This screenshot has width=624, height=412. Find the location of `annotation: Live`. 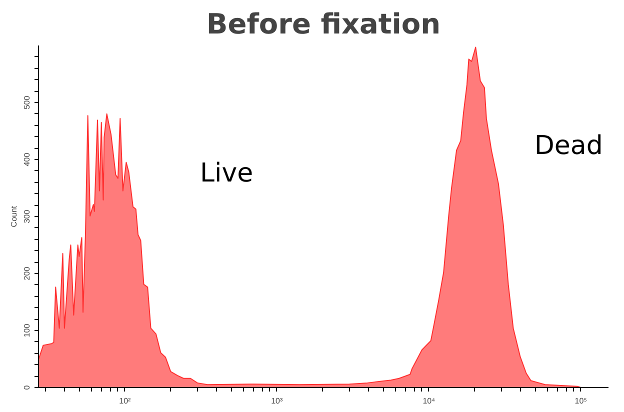

annotation: Live is located at coordinates (227, 173).